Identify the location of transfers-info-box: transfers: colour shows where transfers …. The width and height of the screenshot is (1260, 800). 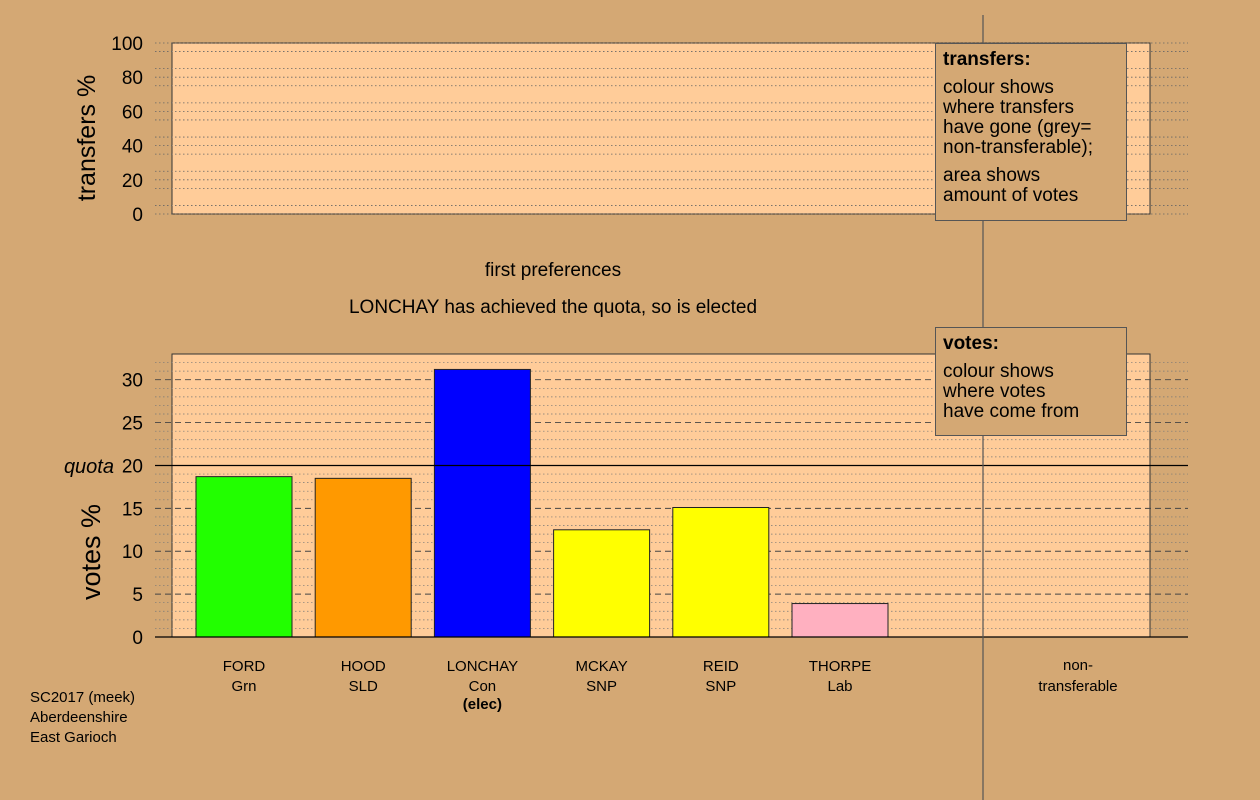
(1031, 132).